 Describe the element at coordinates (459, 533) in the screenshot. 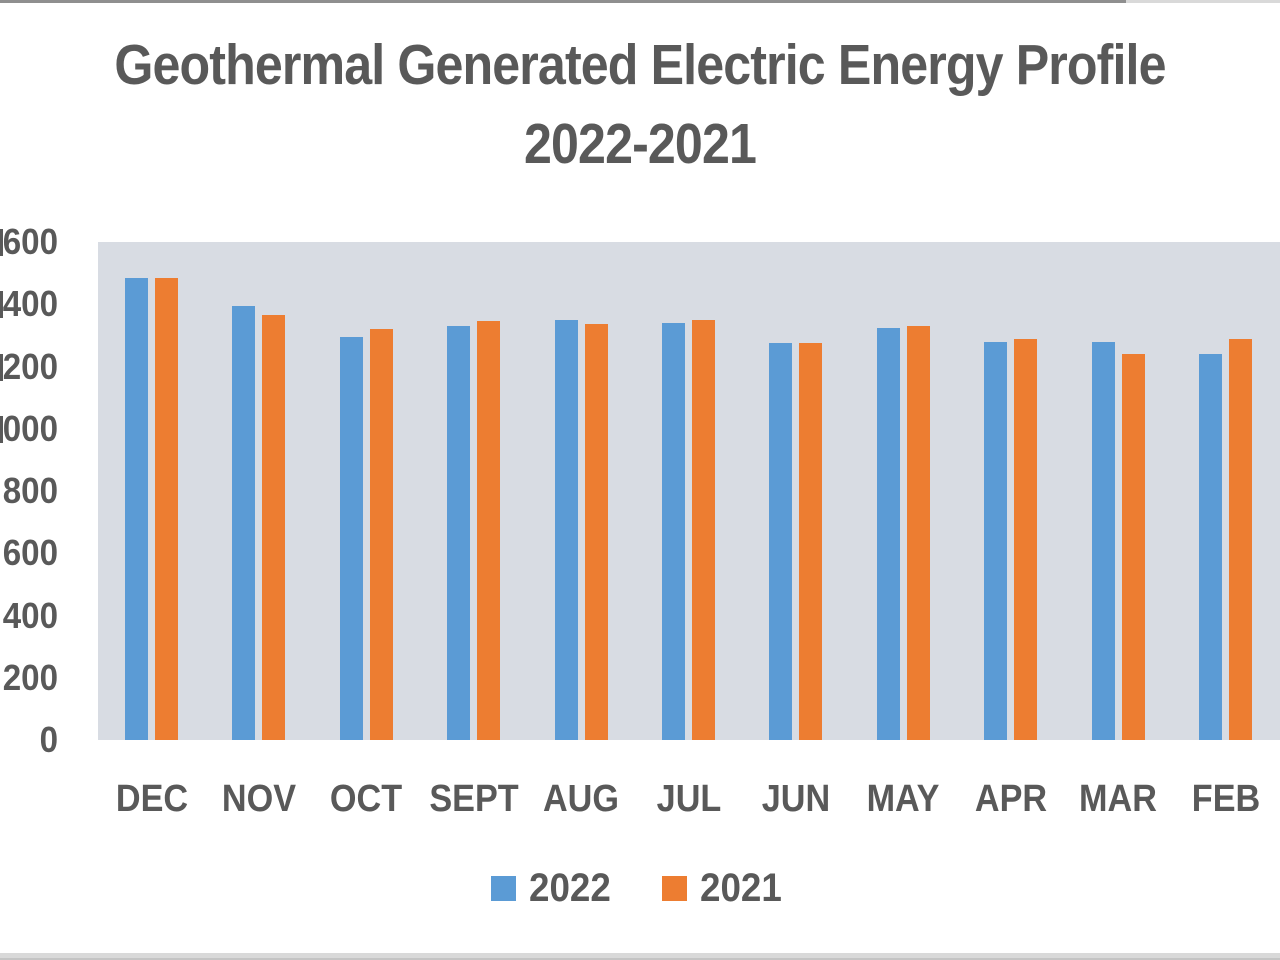

I see `bar-2022-sept` at that location.